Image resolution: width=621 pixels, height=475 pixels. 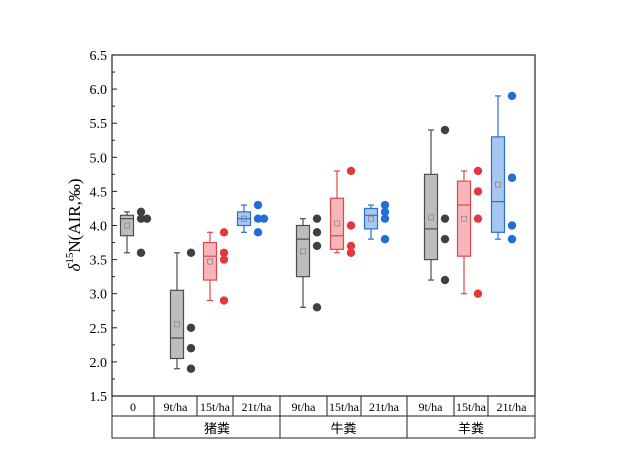 What do you see at coordinates (99, 158) in the screenshot?
I see `y-tick-label: 5.0` at bounding box center [99, 158].